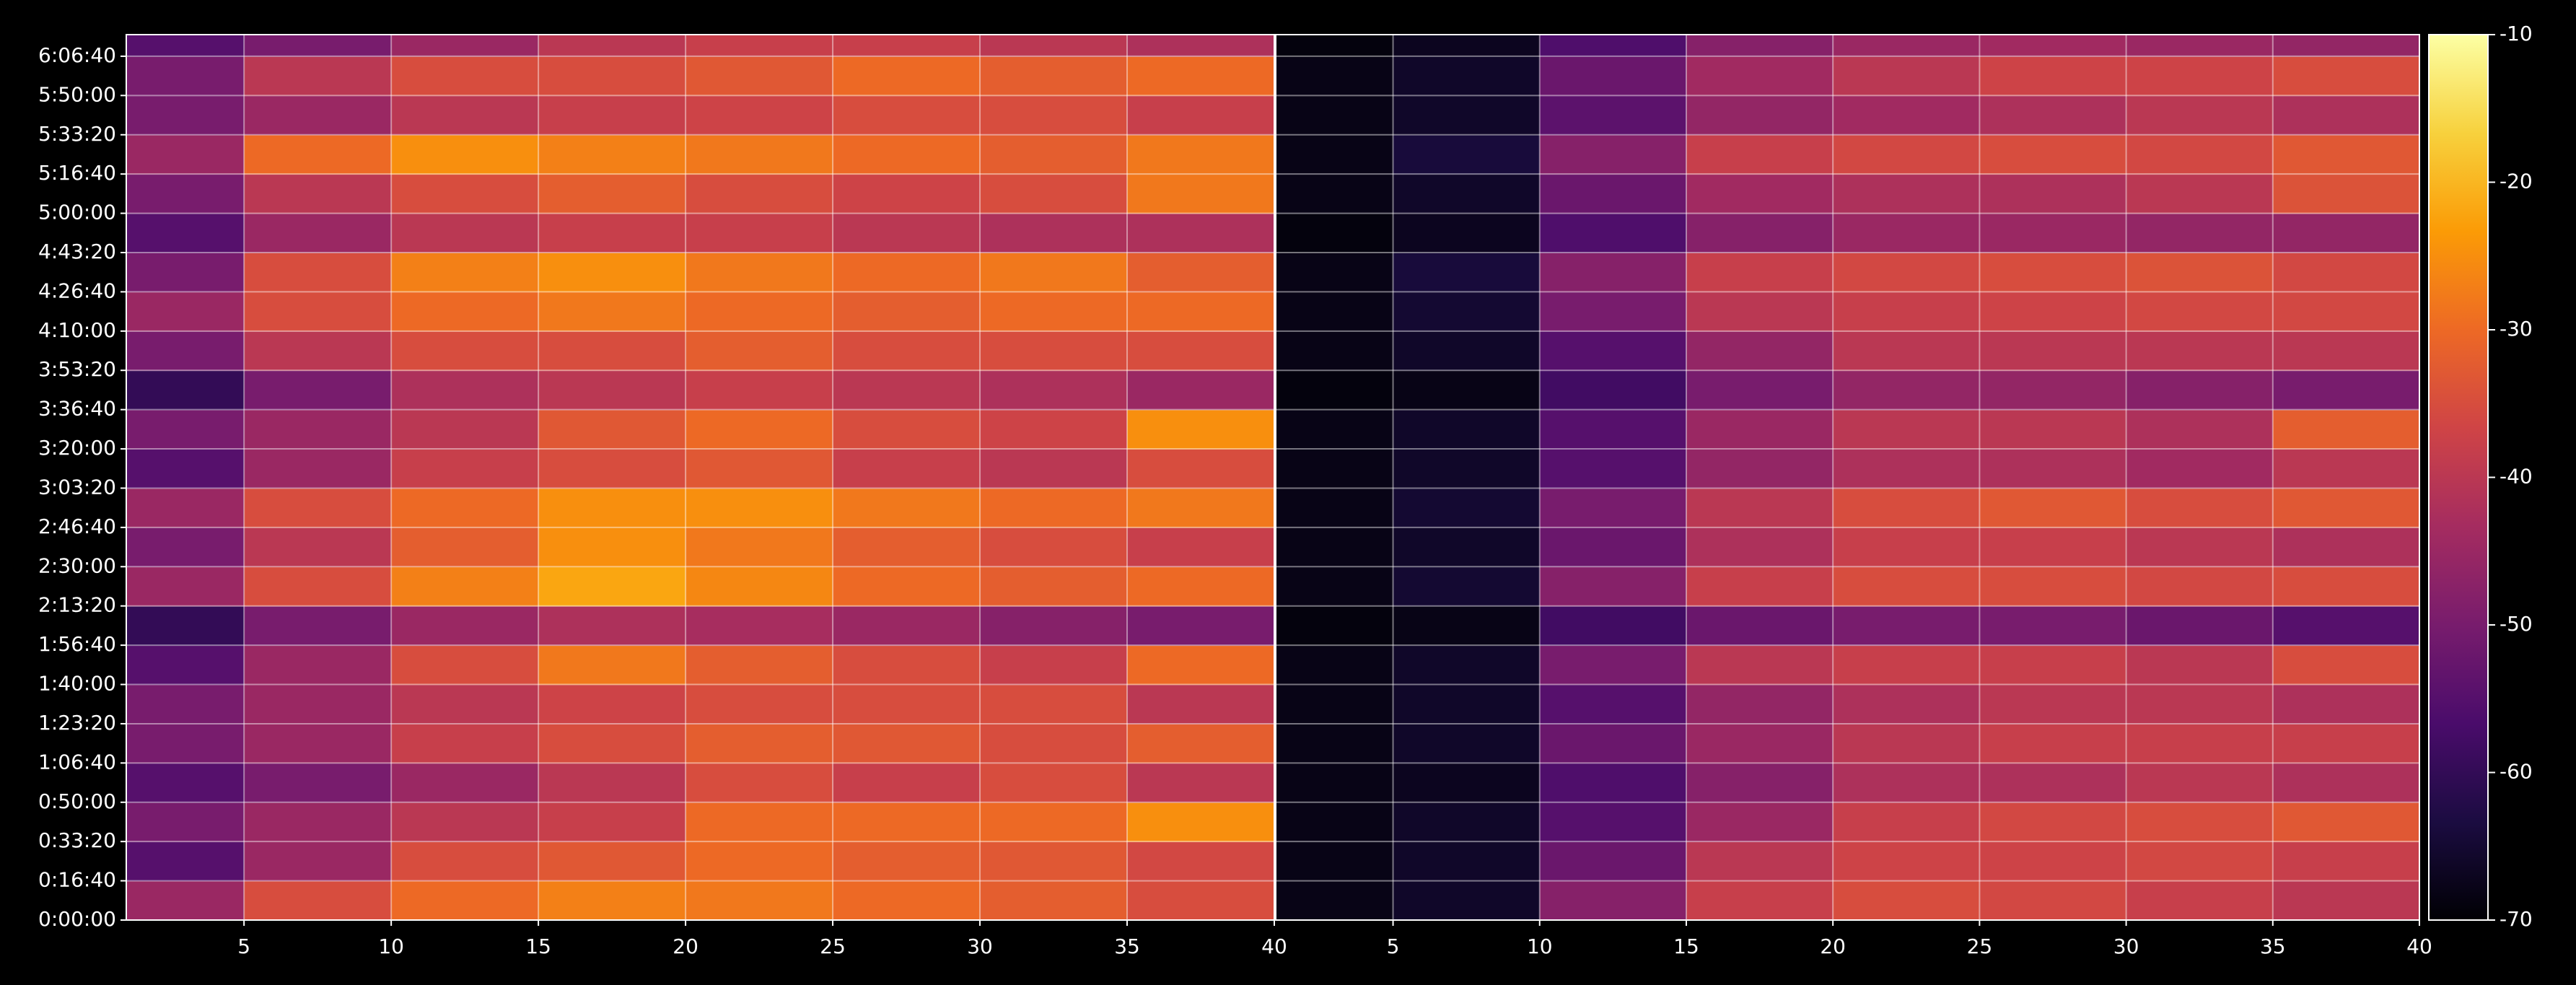 Image resolution: width=2576 pixels, height=985 pixels. I want to click on y-tick-label: 5:00:00, so click(77, 212).